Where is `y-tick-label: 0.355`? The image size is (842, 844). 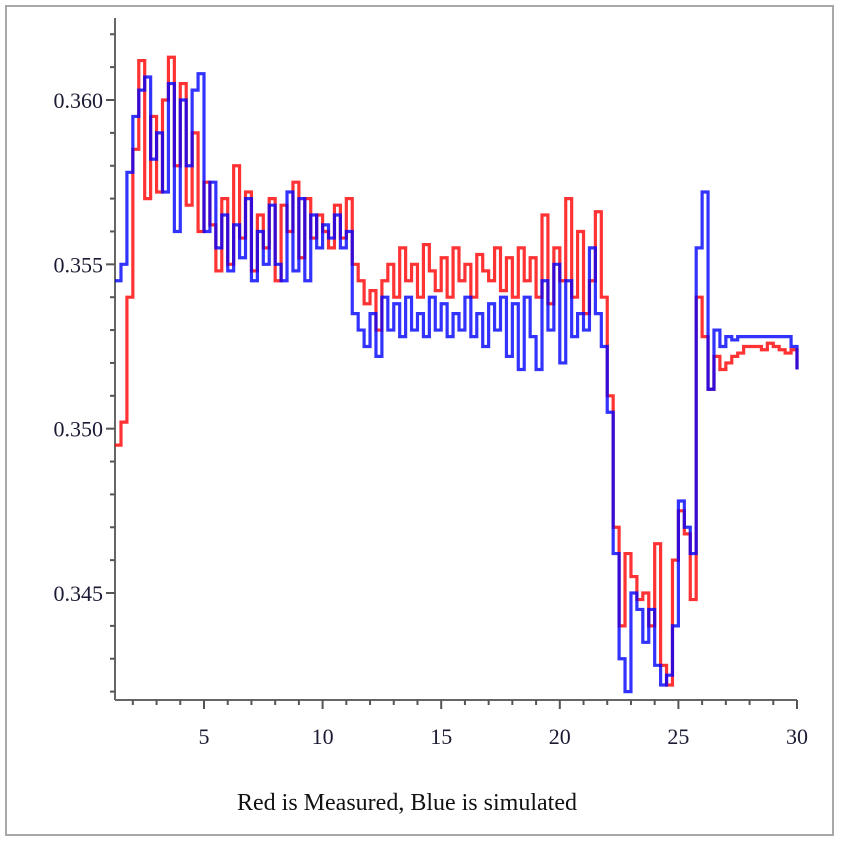
y-tick-label: 0.355 is located at coordinates (79, 264).